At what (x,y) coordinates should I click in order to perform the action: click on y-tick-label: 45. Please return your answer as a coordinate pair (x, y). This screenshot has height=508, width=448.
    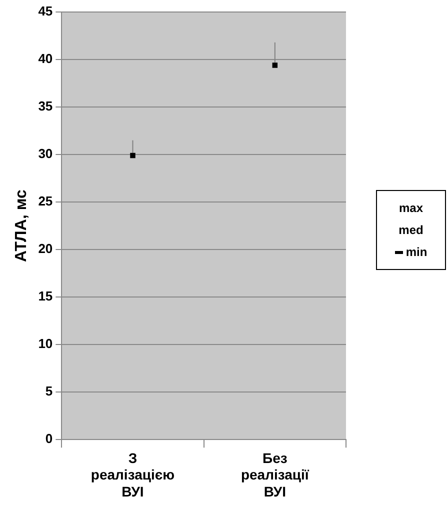
    Looking at the image, I should click on (45, 11).